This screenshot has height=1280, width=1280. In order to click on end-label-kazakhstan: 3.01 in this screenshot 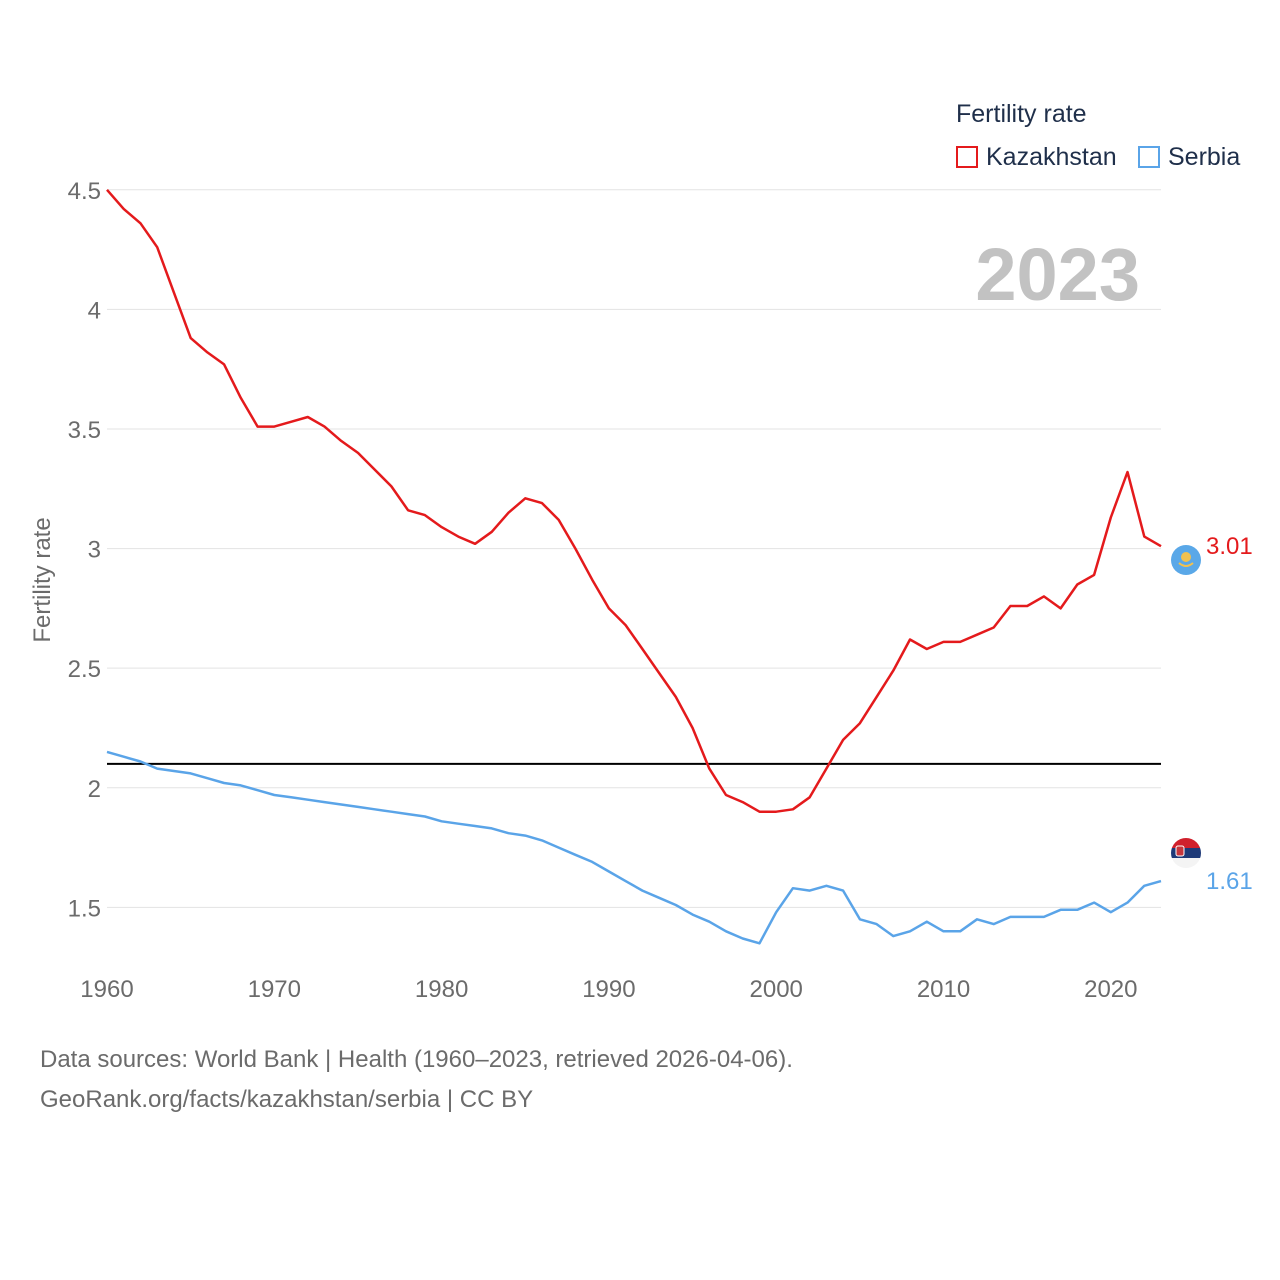, I will do `click(1229, 546)`.